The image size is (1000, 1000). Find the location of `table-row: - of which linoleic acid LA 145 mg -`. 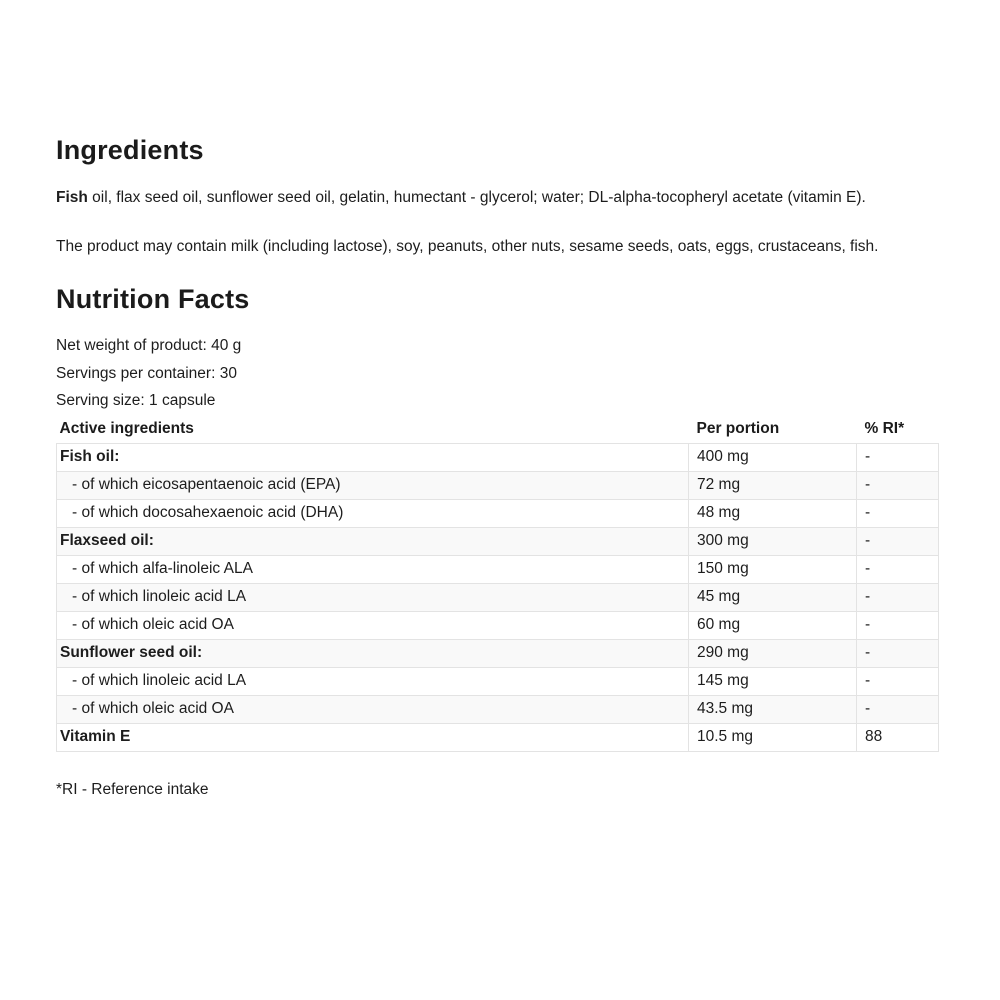

table-row: - of which linoleic acid LA 145 mg - is located at coordinates (497, 681).